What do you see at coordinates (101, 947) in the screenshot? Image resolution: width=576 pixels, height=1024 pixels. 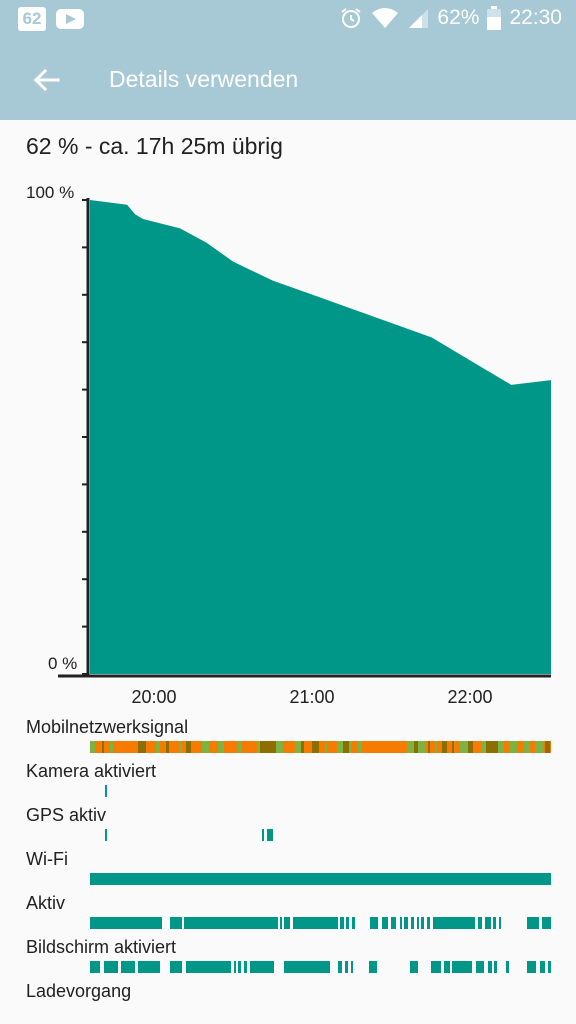 I see `row-label-screen-on: Bildschirm aktiviert` at bounding box center [101, 947].